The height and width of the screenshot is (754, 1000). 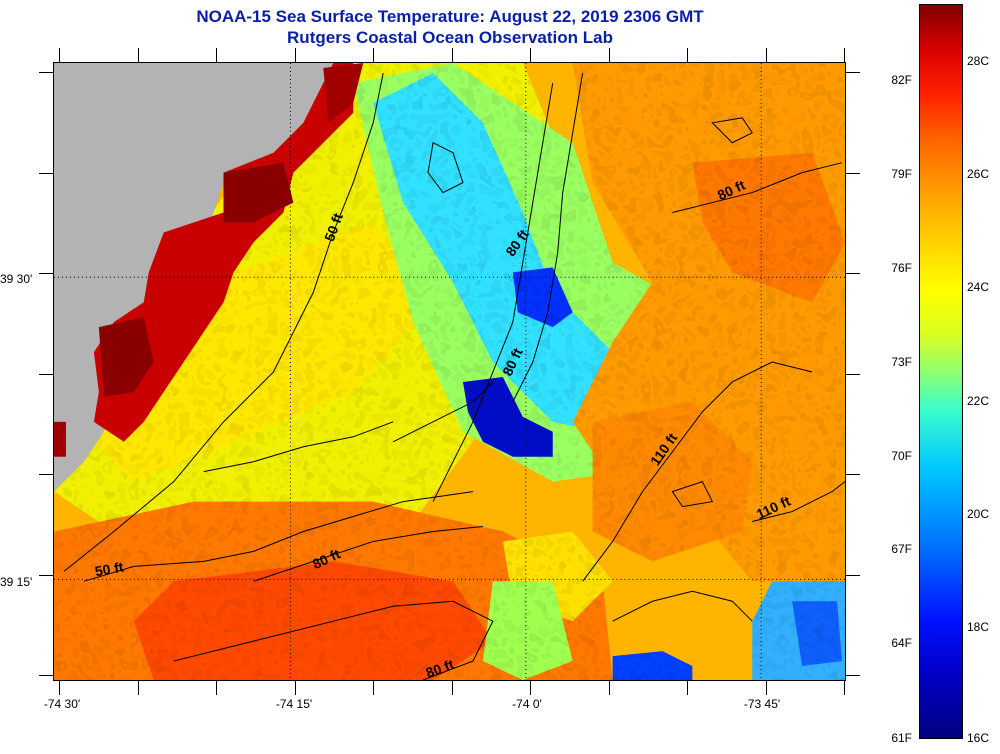 I want to click on colorbar-label-c: 28C, so click(x=978, y=61).